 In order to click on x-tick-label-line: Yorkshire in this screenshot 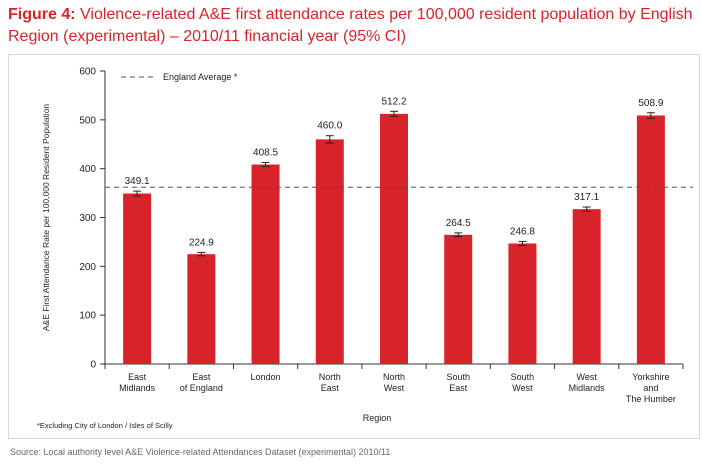, I will do `click(650, 377)`.